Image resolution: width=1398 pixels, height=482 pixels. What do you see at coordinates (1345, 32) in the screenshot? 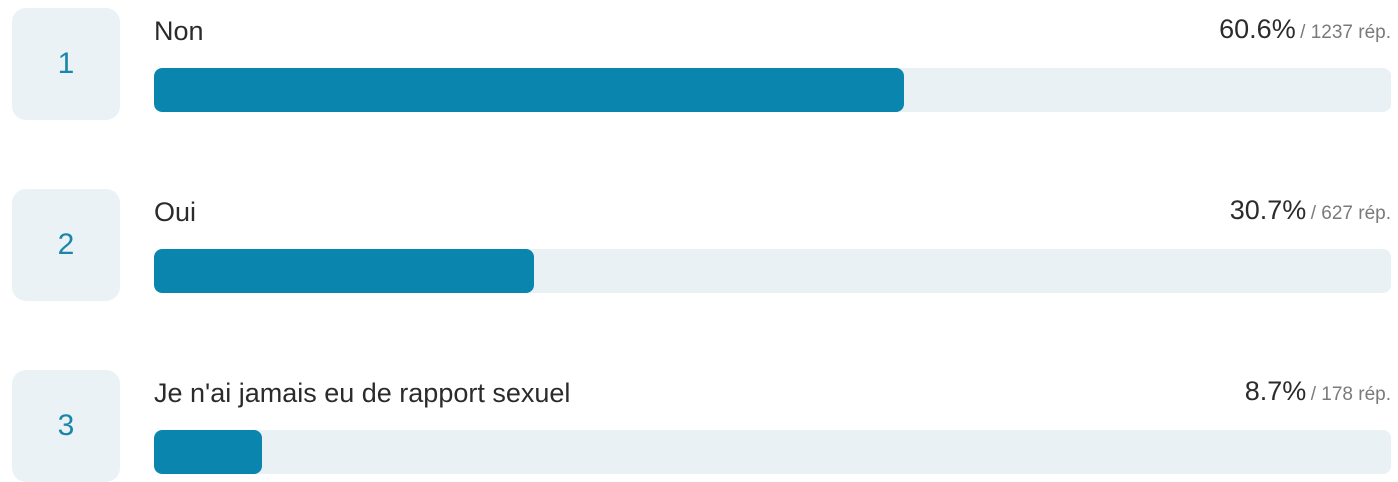
I see `response-count: / 1237 rép.` at bounding box center [1345, 32].